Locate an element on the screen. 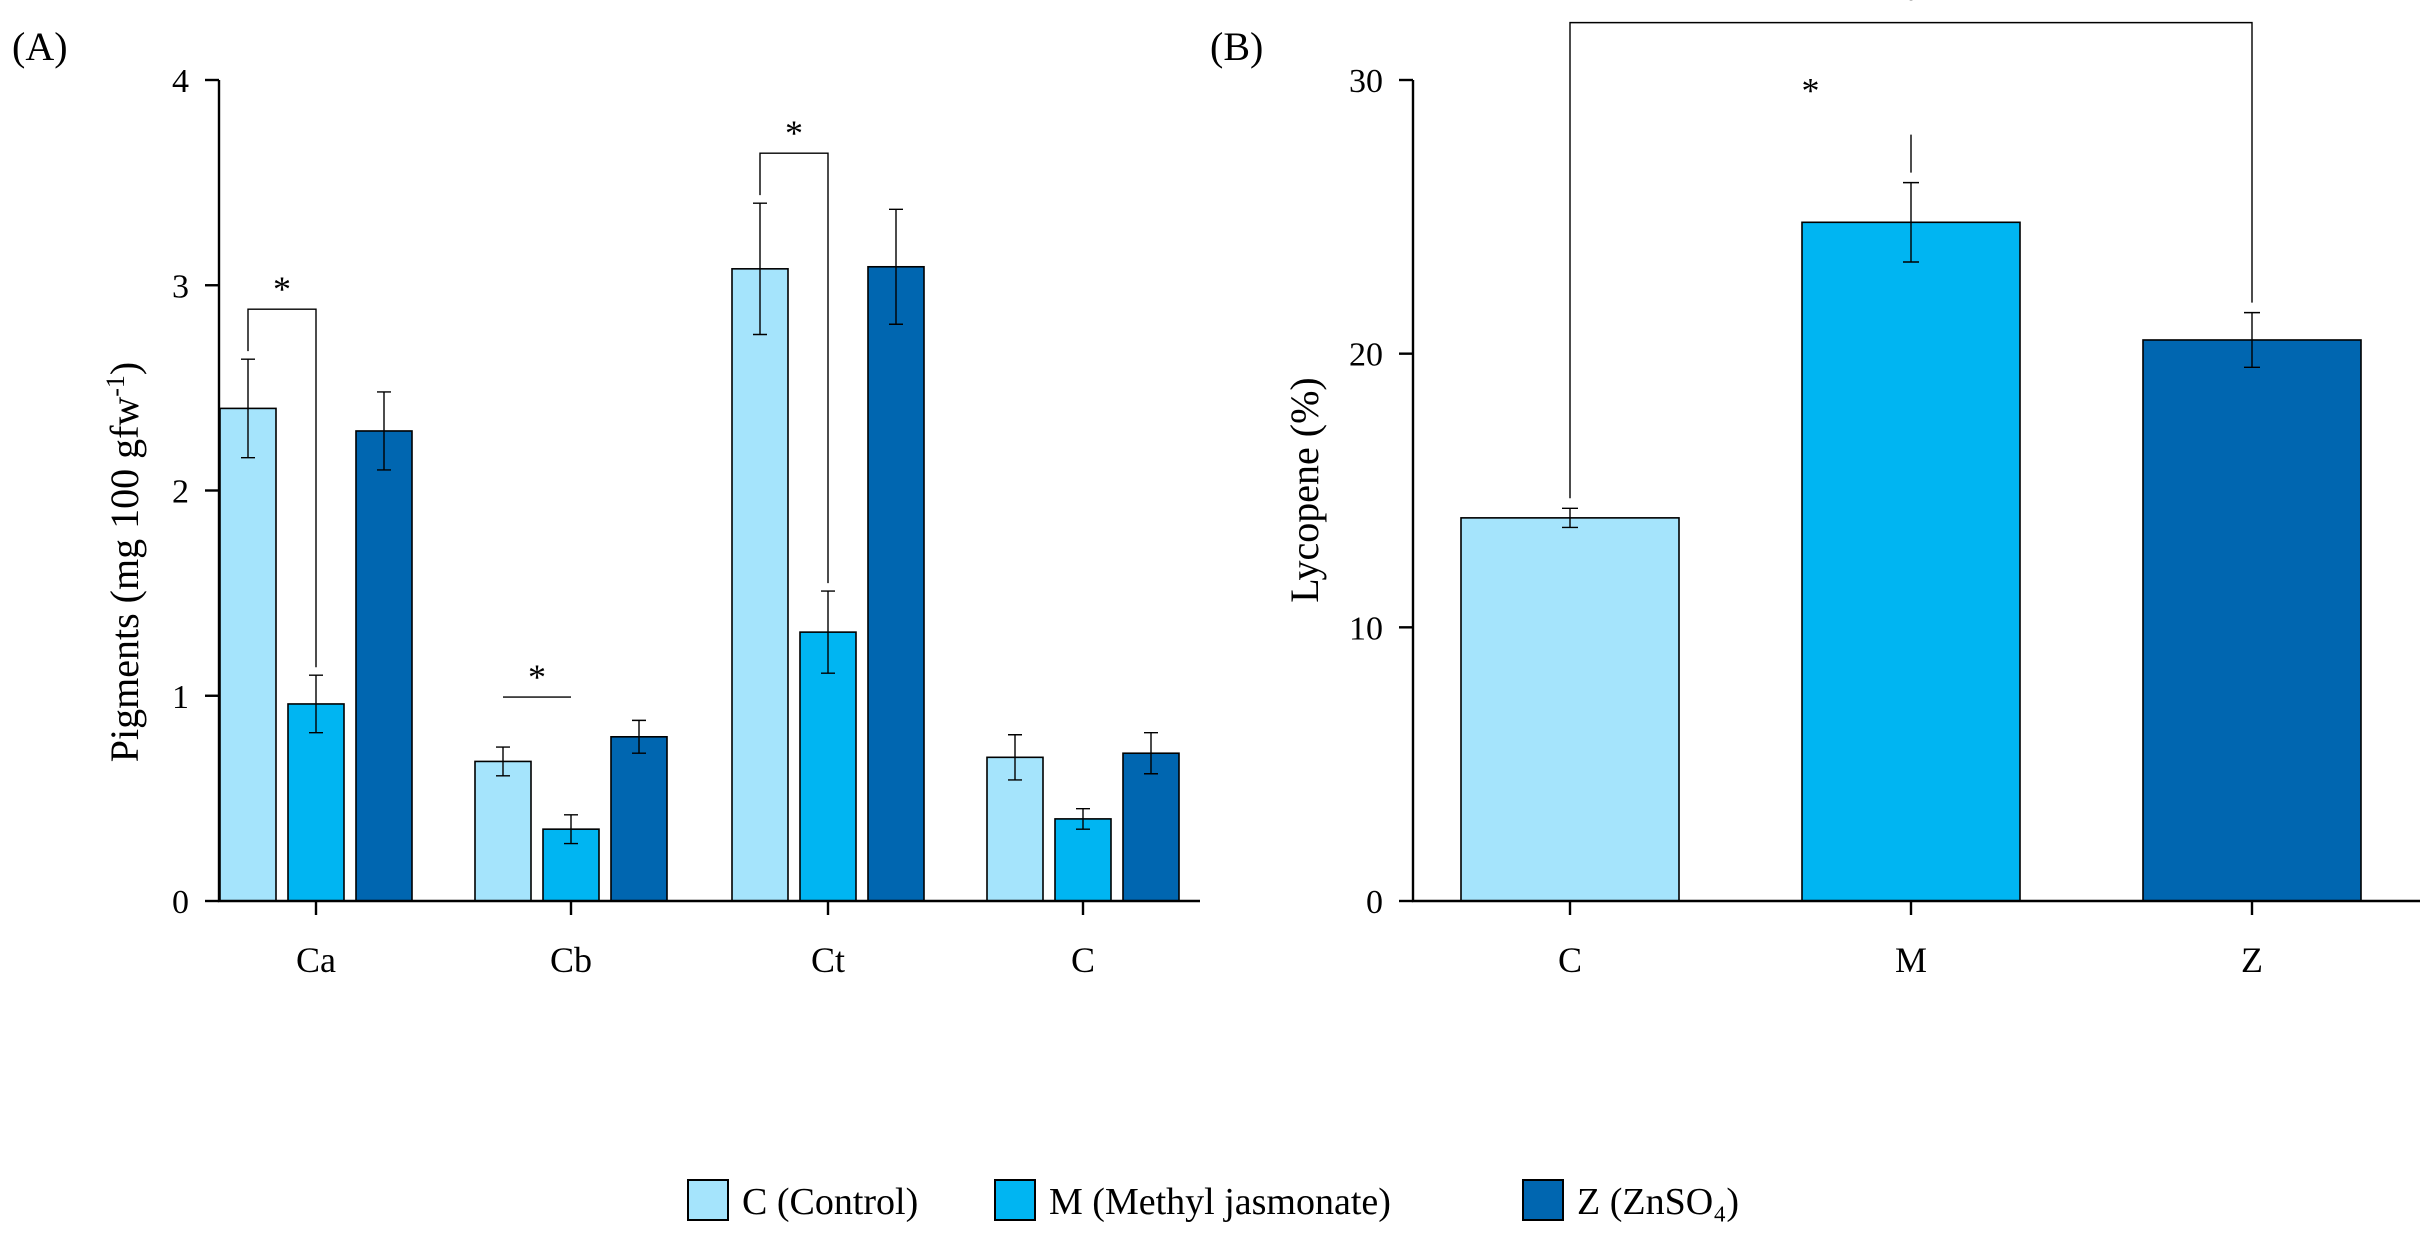 The width and height of the screenshot is (2428, 1243). panel-a-annotations: * * * is located at coordinates (538, 405).